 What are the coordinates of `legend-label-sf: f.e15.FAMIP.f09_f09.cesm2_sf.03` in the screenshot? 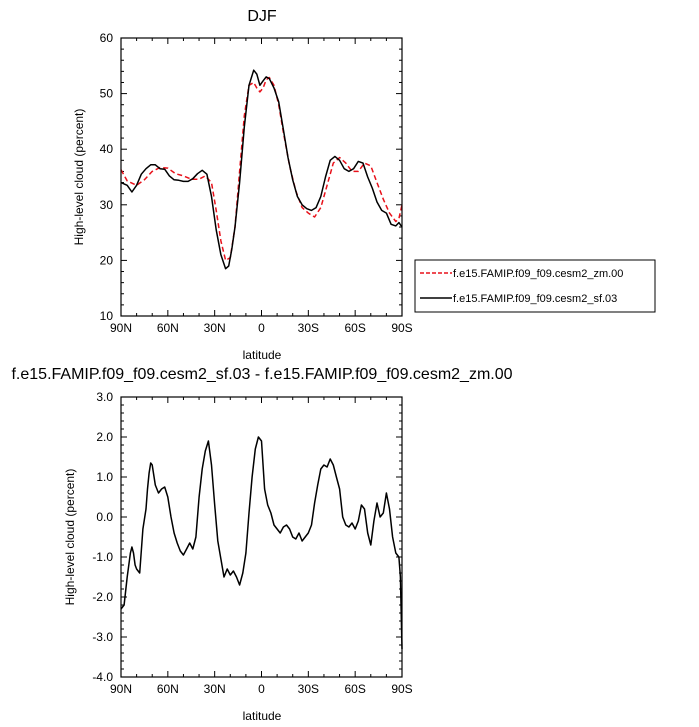 It's located at (535, 299).